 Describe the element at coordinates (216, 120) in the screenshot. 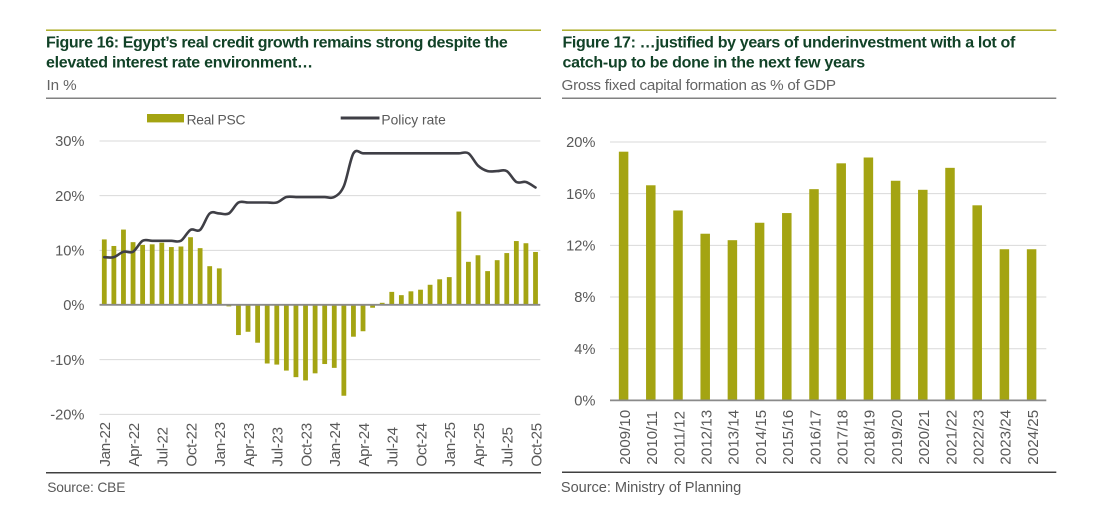

I see `svg-text: Real PSC` at that location.